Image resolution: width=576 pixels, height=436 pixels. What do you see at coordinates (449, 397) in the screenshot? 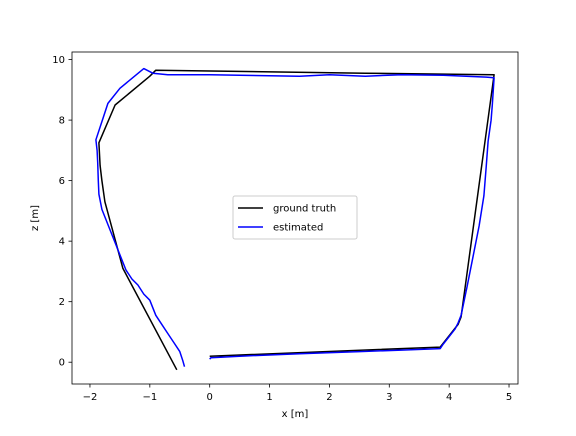
I see `x-tick-label: 4` at bounding box center [449, 397].